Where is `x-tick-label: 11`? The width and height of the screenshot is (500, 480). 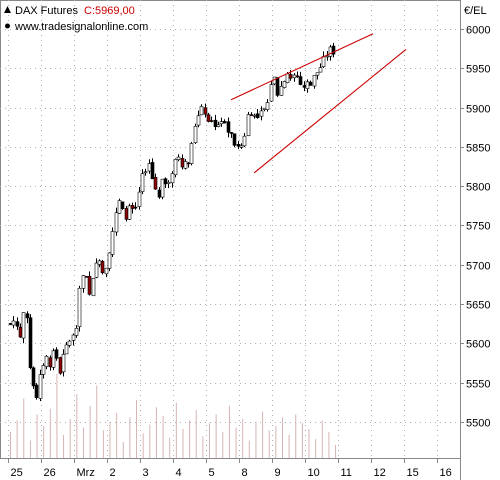
x-tick-label: 11 is located at coordinates (346, 473).